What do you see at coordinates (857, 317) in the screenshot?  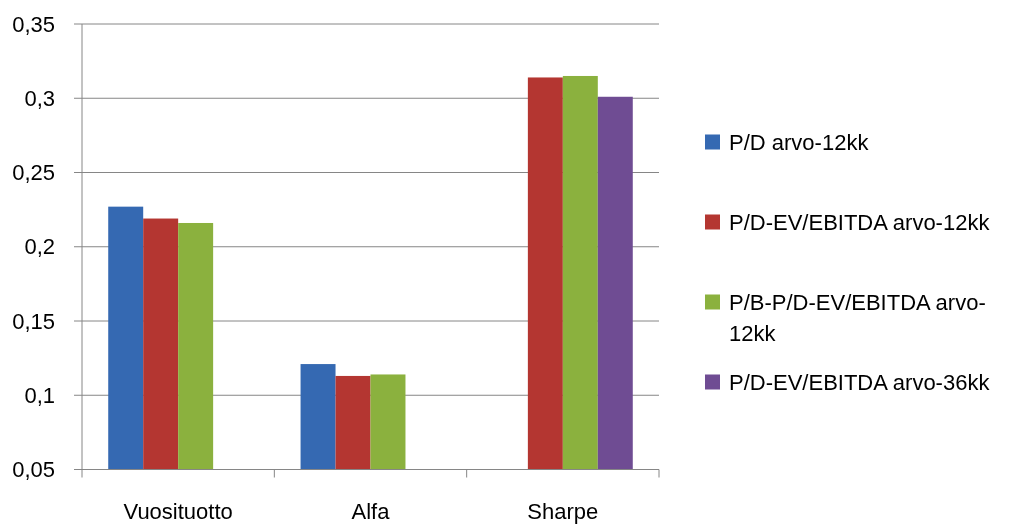 I see `legend-label: P/B-P/D-EV/EBITDA arvo-12kk` at bounding box center [857, 317].